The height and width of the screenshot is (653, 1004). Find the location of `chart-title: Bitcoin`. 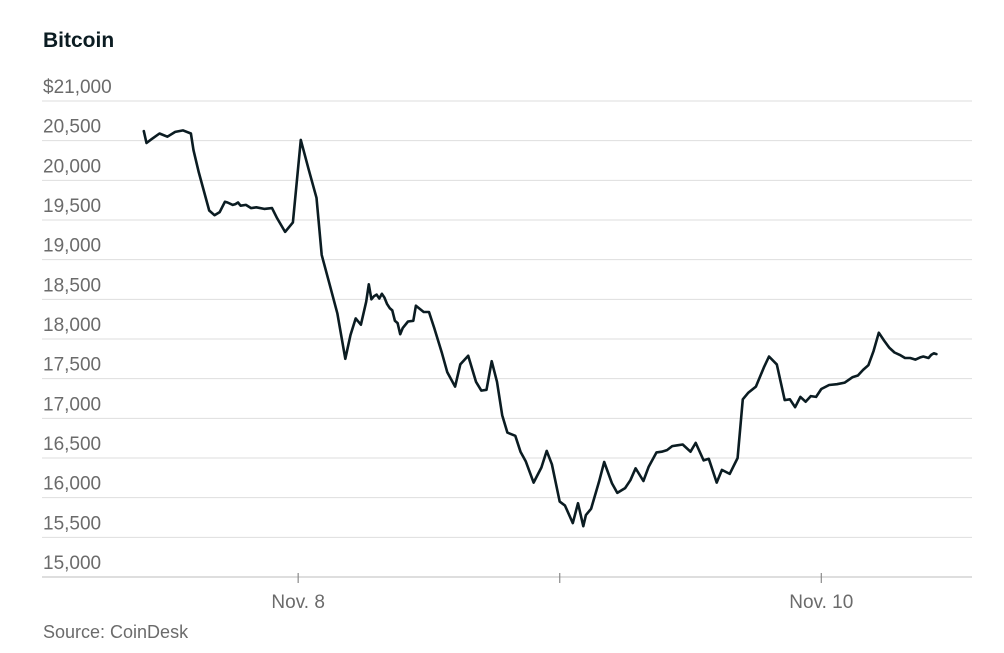

chart-title: Bitcoin is located at coordinates (79, 40).